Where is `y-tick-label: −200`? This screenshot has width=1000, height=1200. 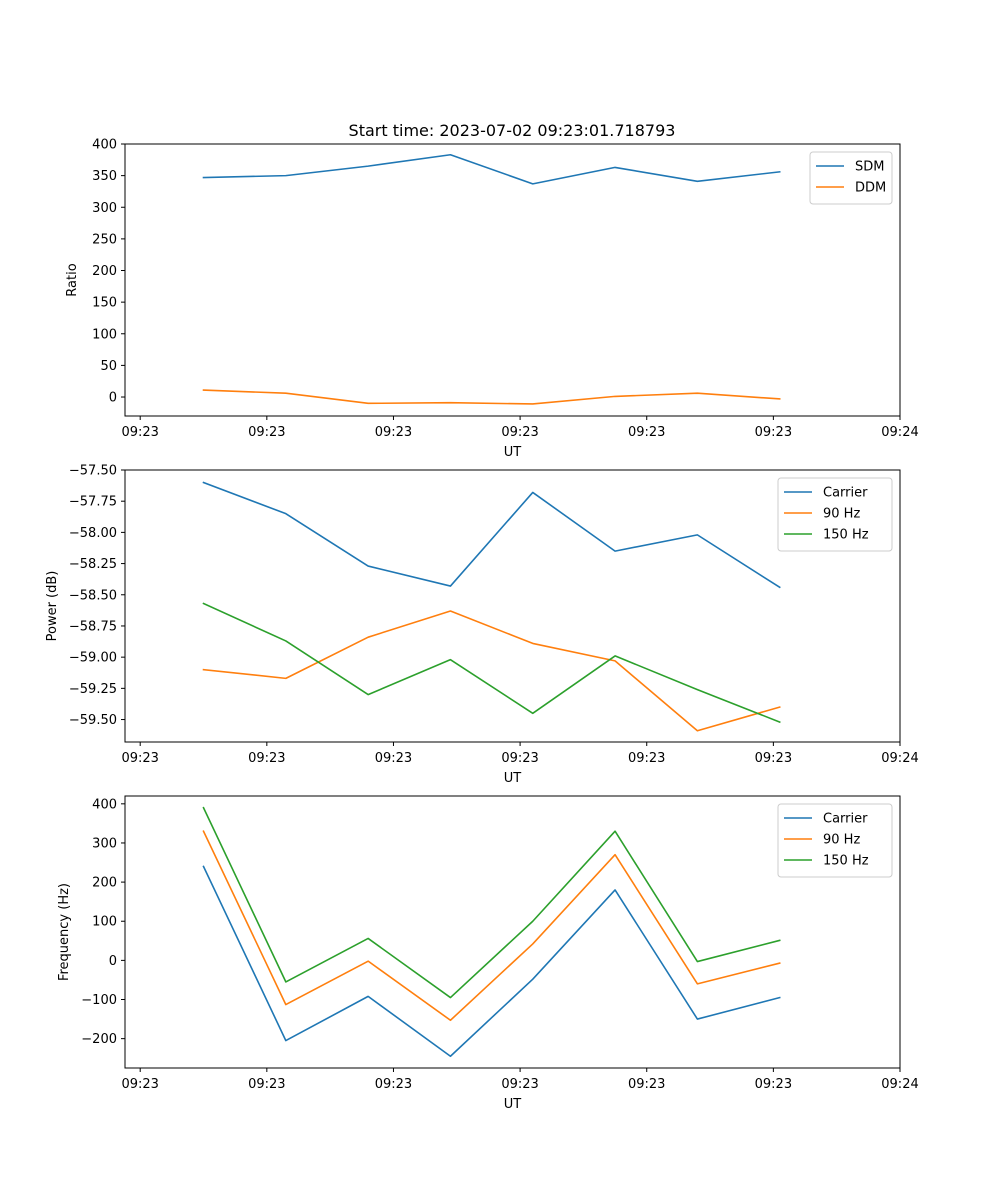
y-tick-label: −200 is located at coordinates (99, 1039).